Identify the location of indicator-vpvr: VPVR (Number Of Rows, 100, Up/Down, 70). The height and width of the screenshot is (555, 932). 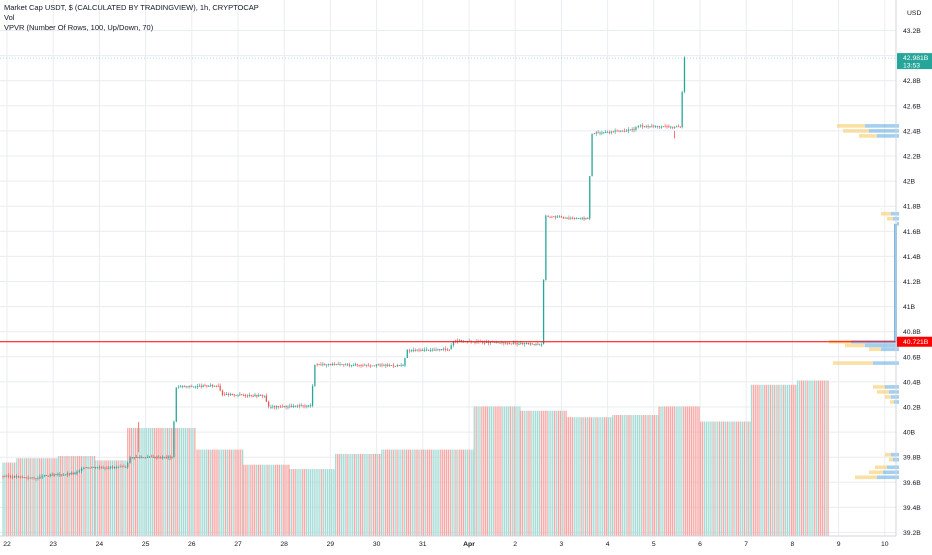
(79, 27).